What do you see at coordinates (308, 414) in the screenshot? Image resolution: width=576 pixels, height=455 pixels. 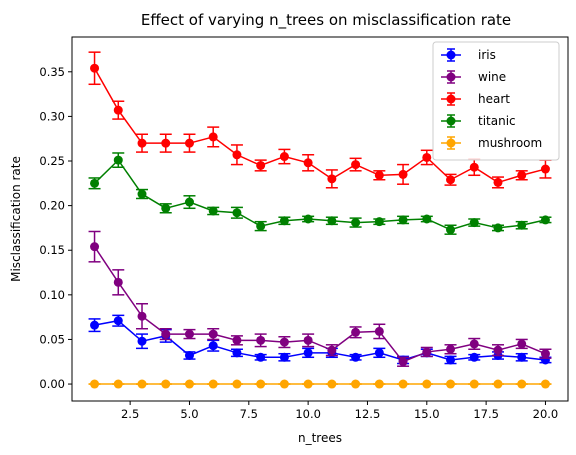 I see `x-tick-label: 10.0` at bounding box center [308, 414].